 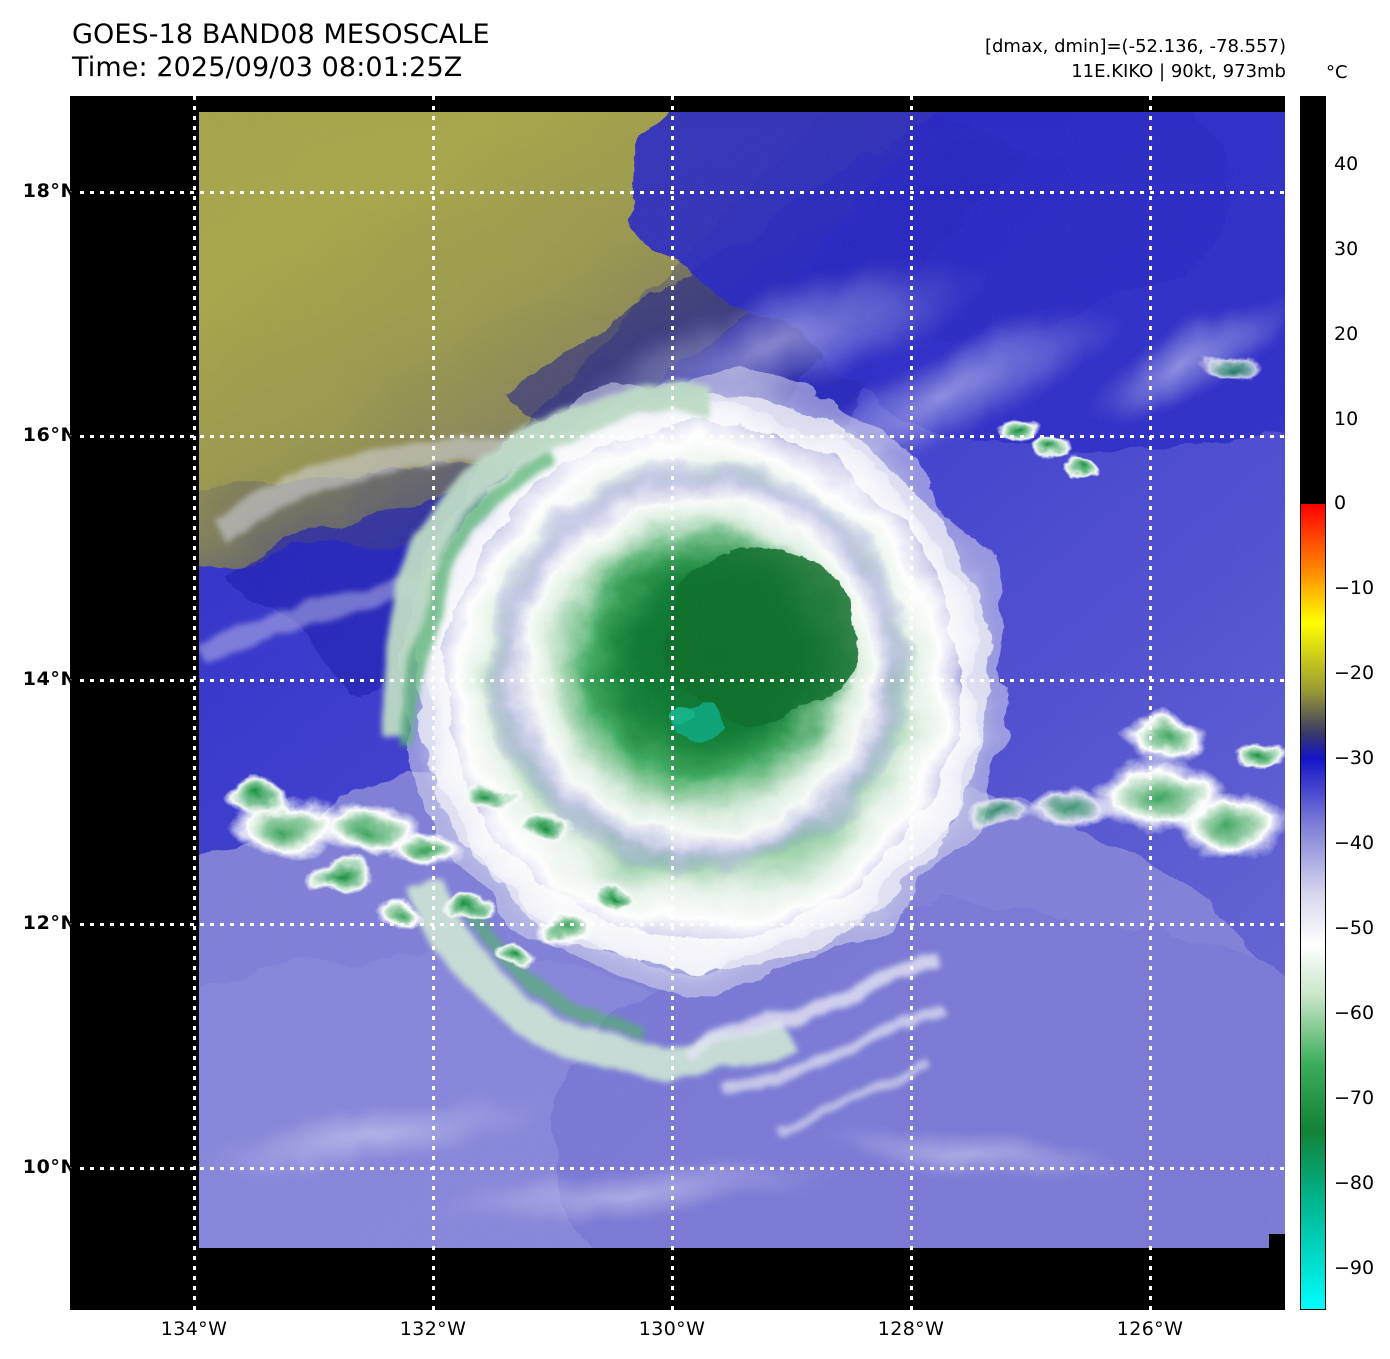 What do you see at coordinates (1354, 1267) in the screenshot?
I see `colorbar-tick-neg90: −90` at bounding box center [1354, 1267].